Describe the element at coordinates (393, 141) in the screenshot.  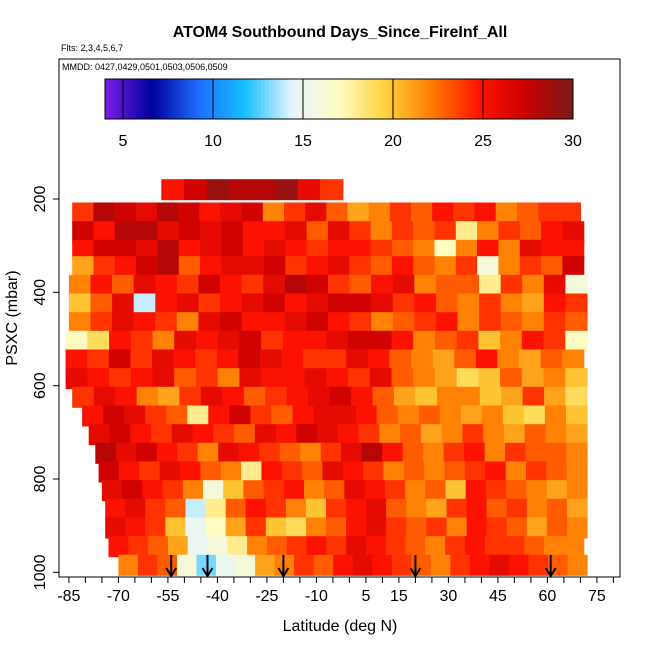
I see `colorbar-tick-label: 20` at that location.